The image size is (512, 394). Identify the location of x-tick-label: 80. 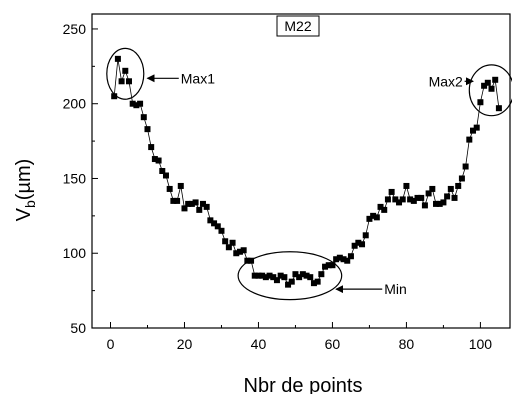
(407, 344).